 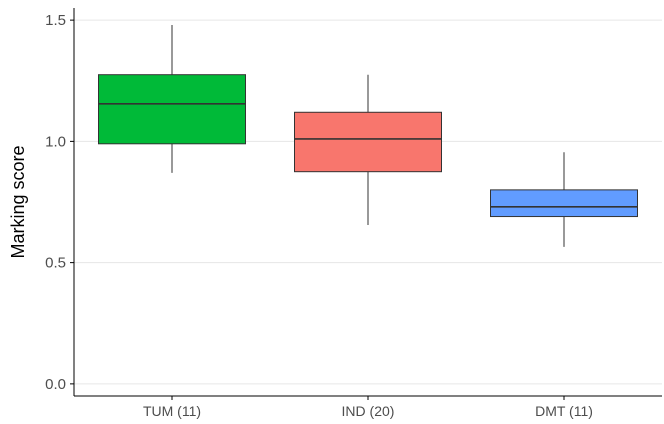 What do you see at coordinates (55, 263) in the screenshot?
I see `y-tick-label: 0.5` at bounding box center [55, 263].